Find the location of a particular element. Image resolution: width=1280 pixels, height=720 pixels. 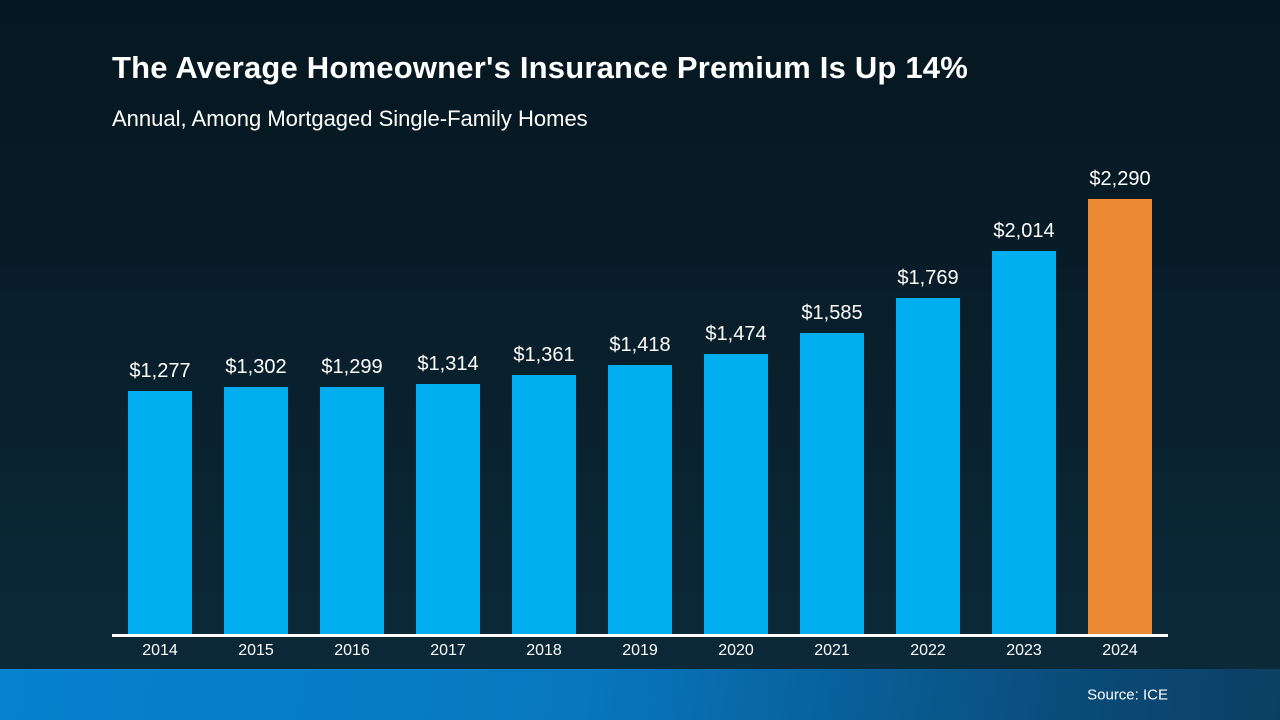

bar-column-2020: $1,474 is located at coordinates (736, 478).